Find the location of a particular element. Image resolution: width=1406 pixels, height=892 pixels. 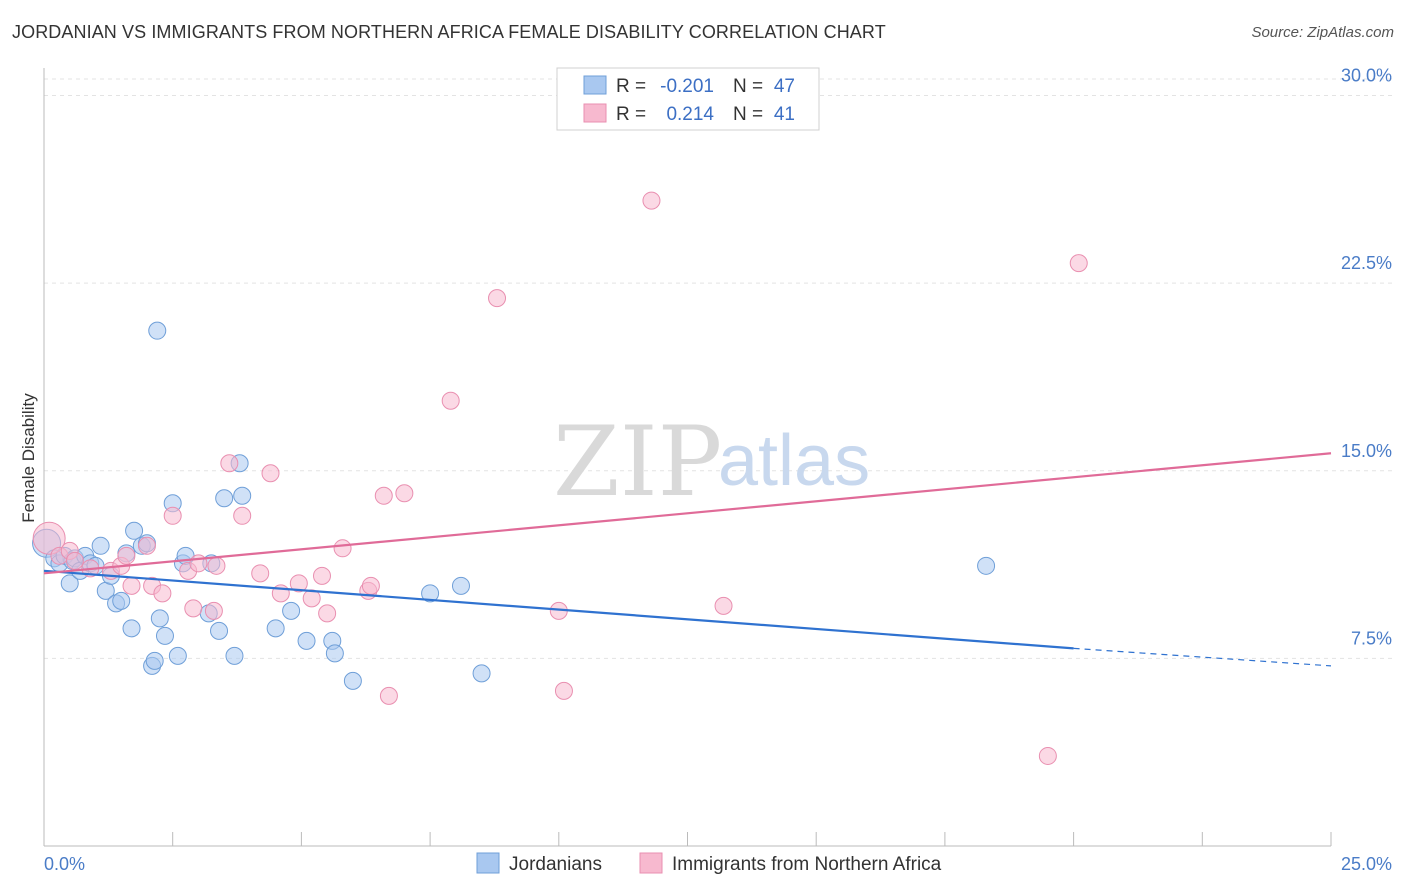

x-tick-label-min: 0.0% is located at coordinates (64, 864).